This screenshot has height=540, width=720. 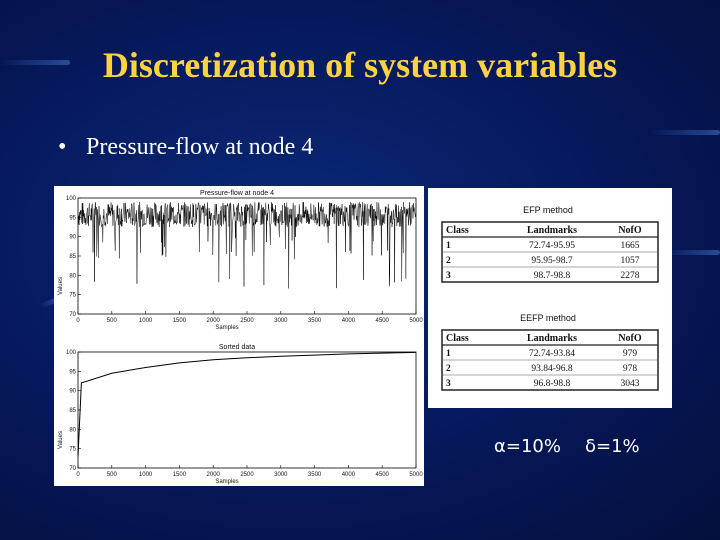 I want to click on table-cell: 96.8-98.8, so click(x=552, y=384).